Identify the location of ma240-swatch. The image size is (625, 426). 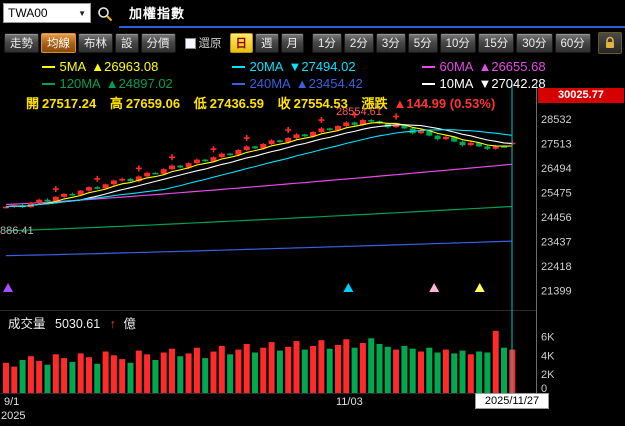
(238, 83).